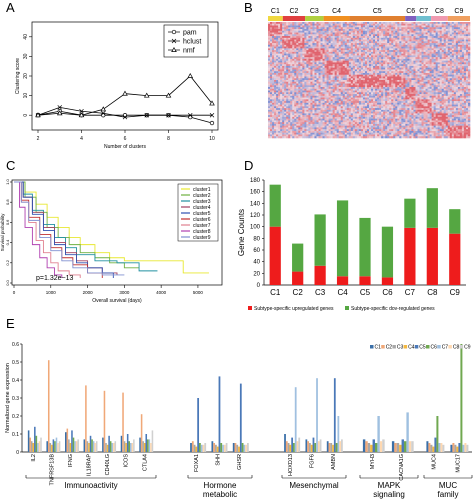 Image resolution: width=474 pixels, height=499 pixels. Describe the element at coordinates (168, 139) in the screenshot. I see `panel-a-xtick-label: 8` at that location.